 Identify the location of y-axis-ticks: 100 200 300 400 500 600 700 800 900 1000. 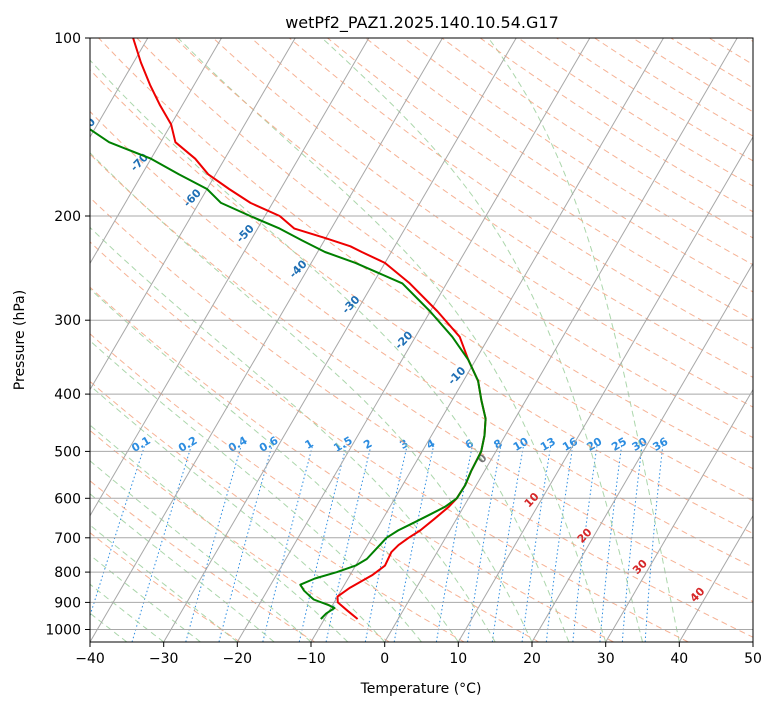
(67, 335).